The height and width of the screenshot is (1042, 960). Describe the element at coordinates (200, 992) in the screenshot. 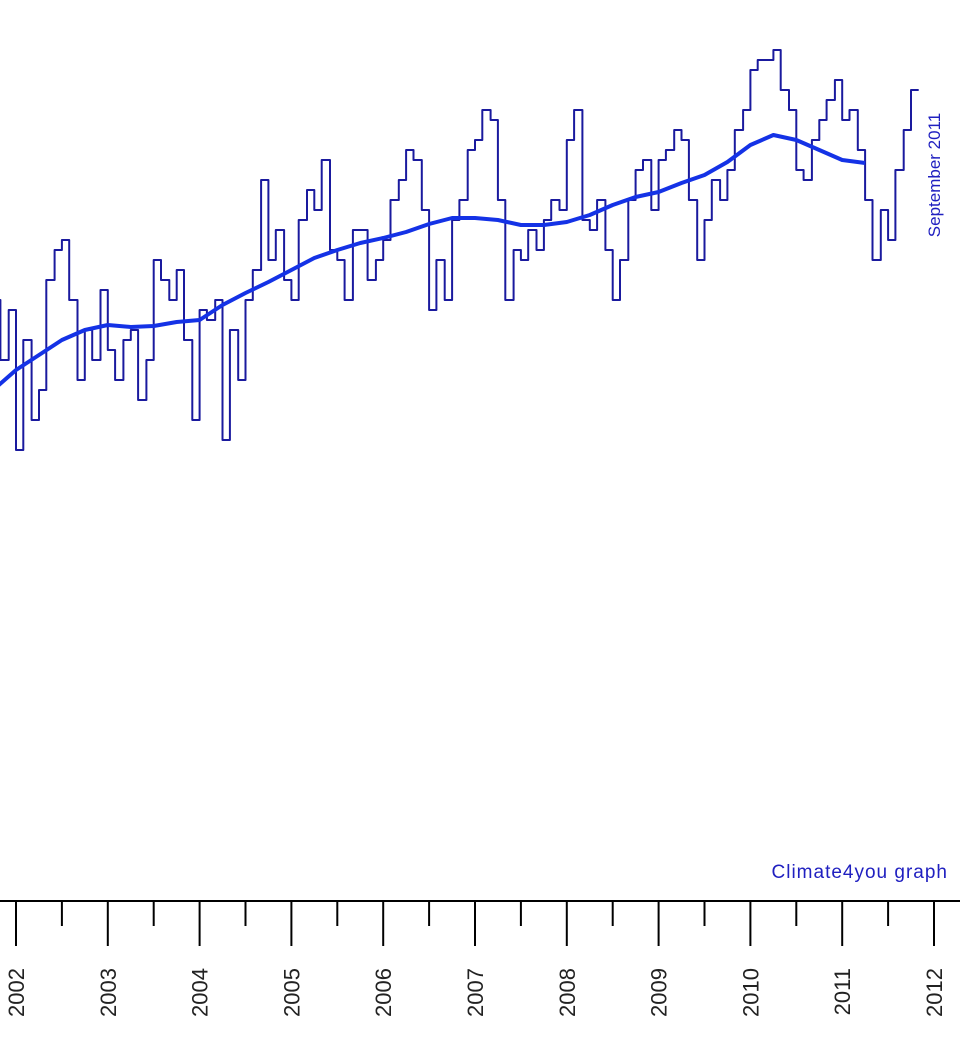

I see `x-tick-label: 2004` at that location.